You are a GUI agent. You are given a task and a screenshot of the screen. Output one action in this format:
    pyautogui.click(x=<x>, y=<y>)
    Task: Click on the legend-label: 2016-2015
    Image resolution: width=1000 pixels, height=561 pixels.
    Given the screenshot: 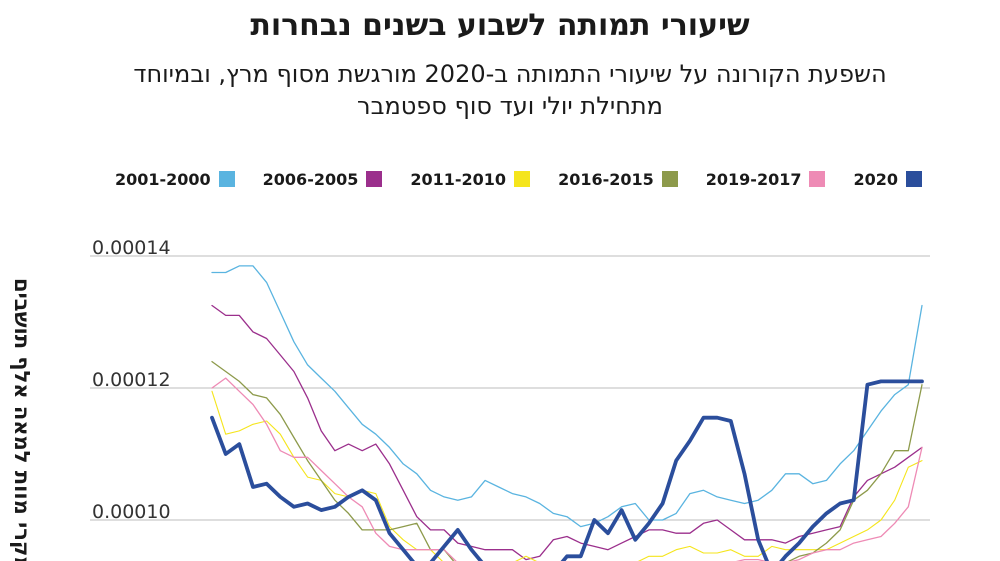 What is the action you would take?
    pyautogui.click(x=606, y=179)
    